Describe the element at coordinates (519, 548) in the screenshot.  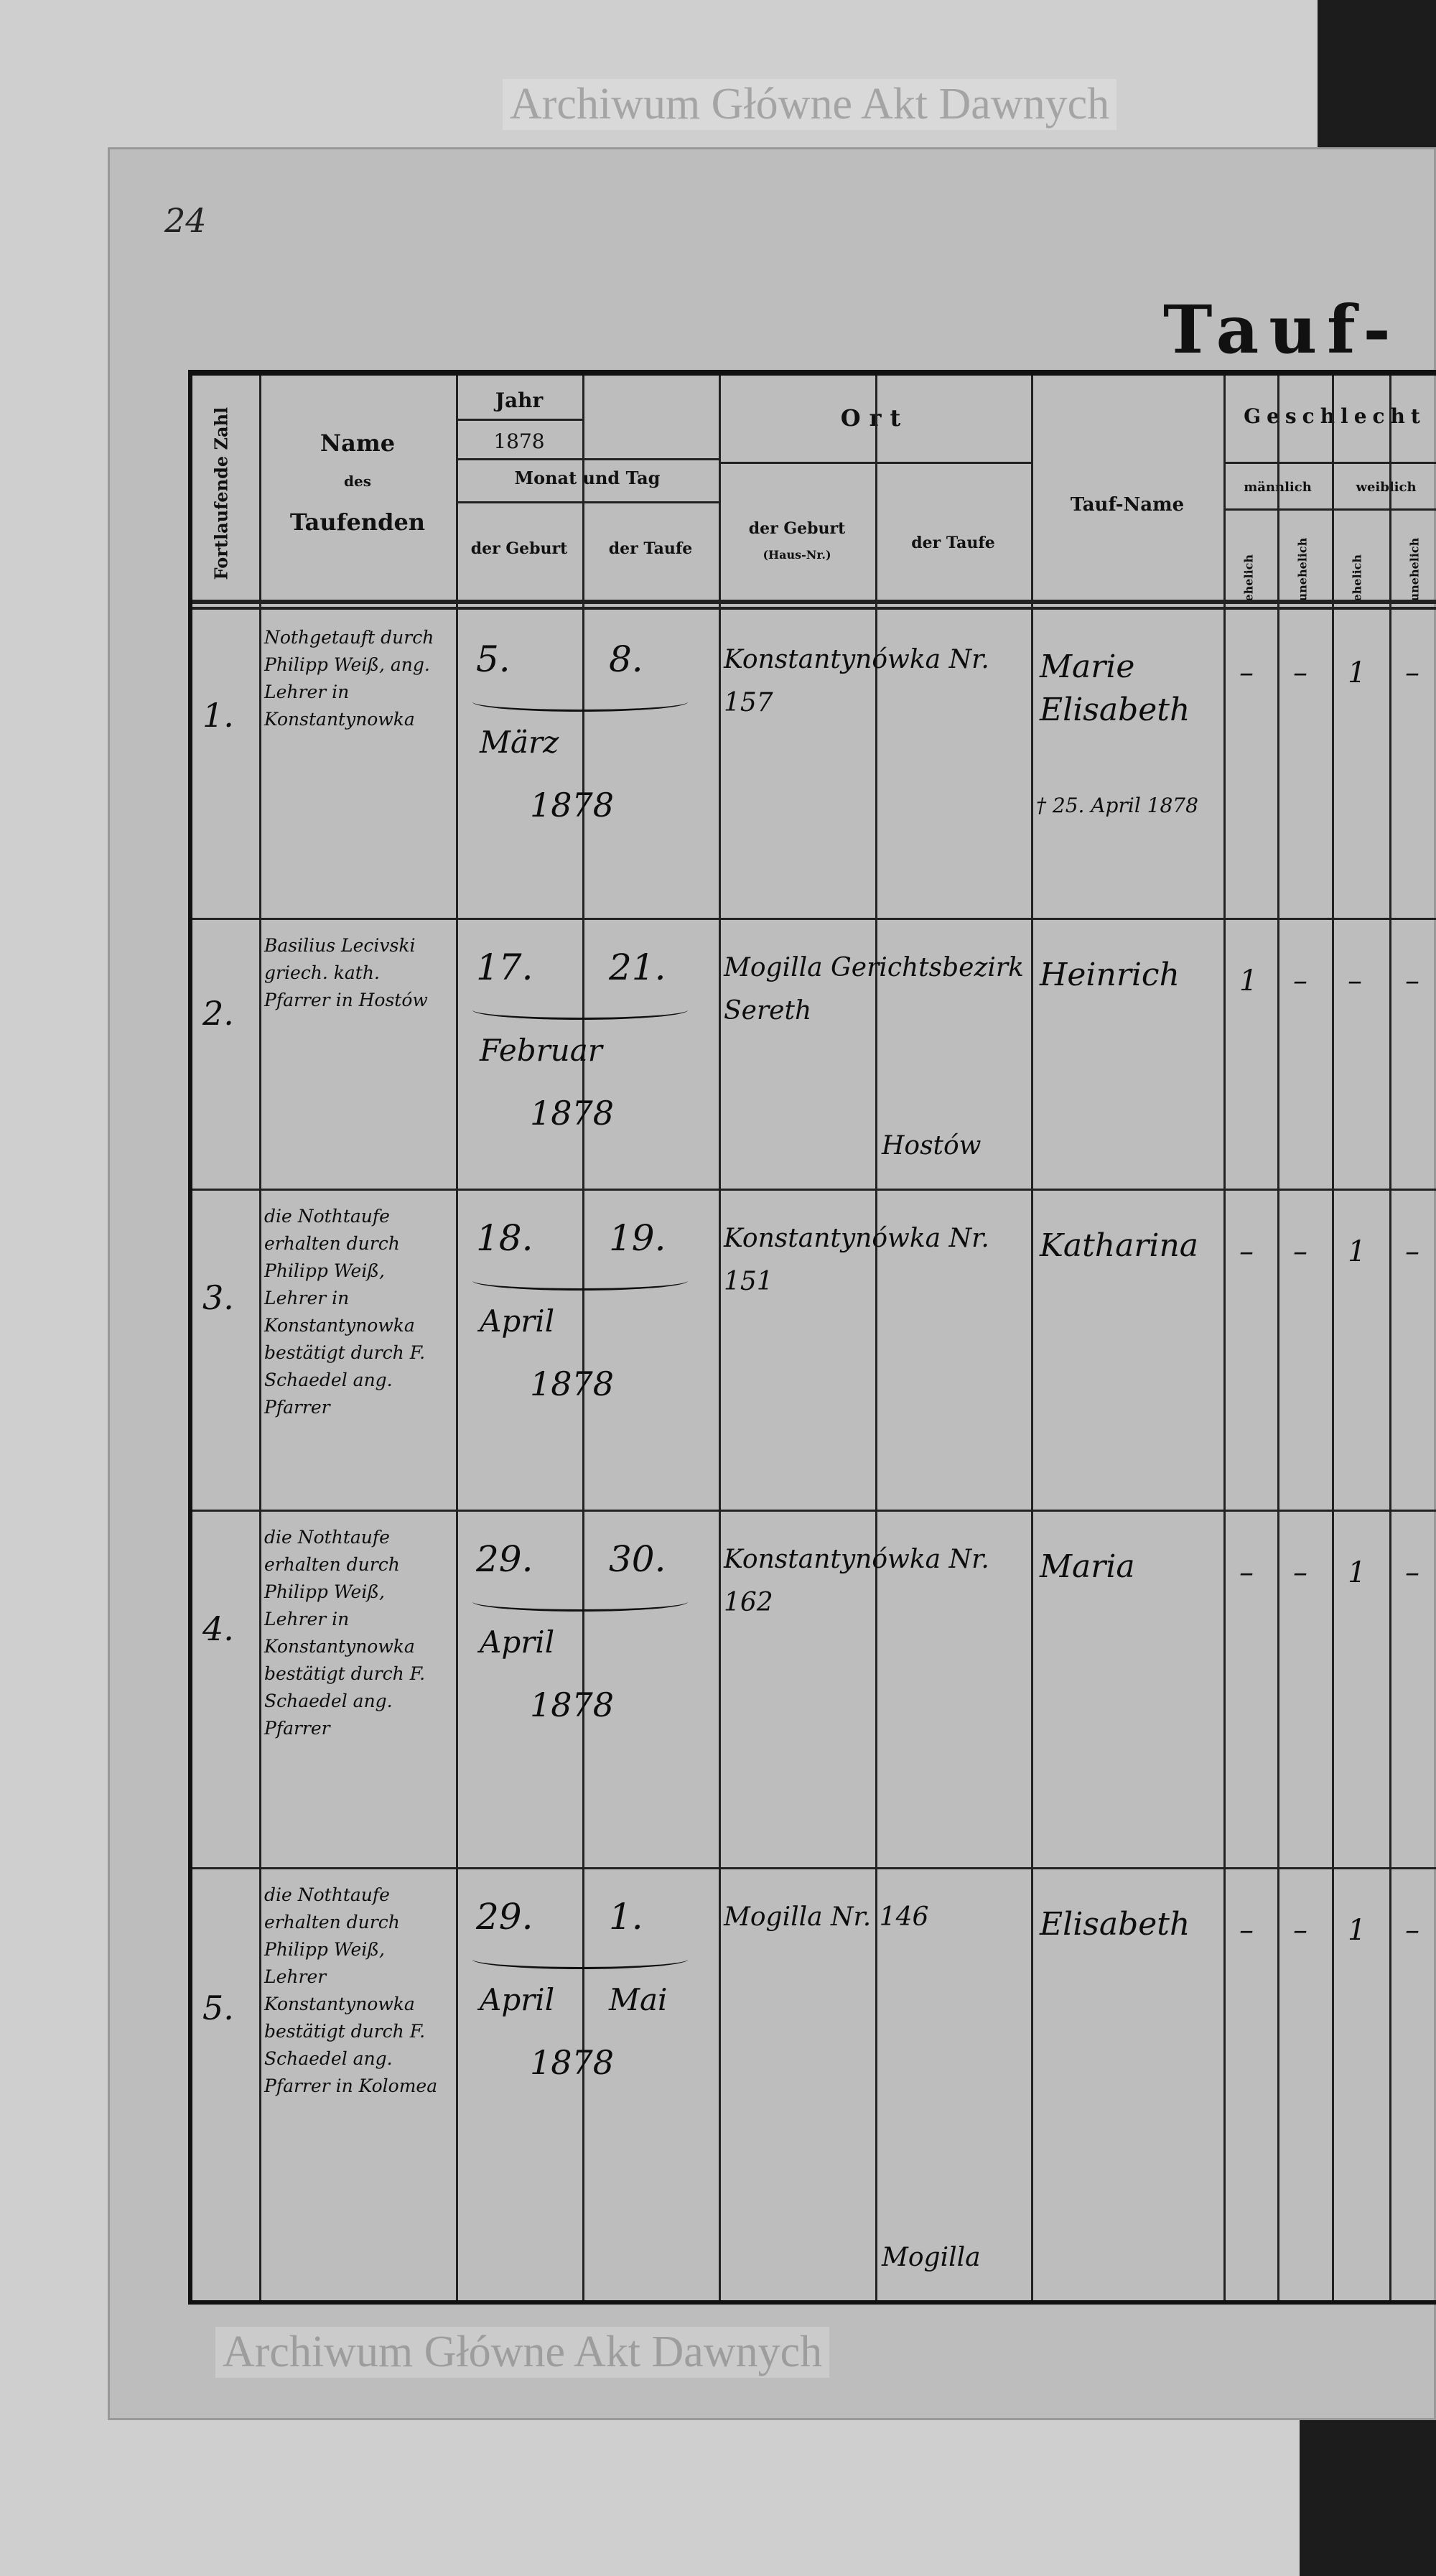
I see `header-date-birth: der Geburt` at that location.